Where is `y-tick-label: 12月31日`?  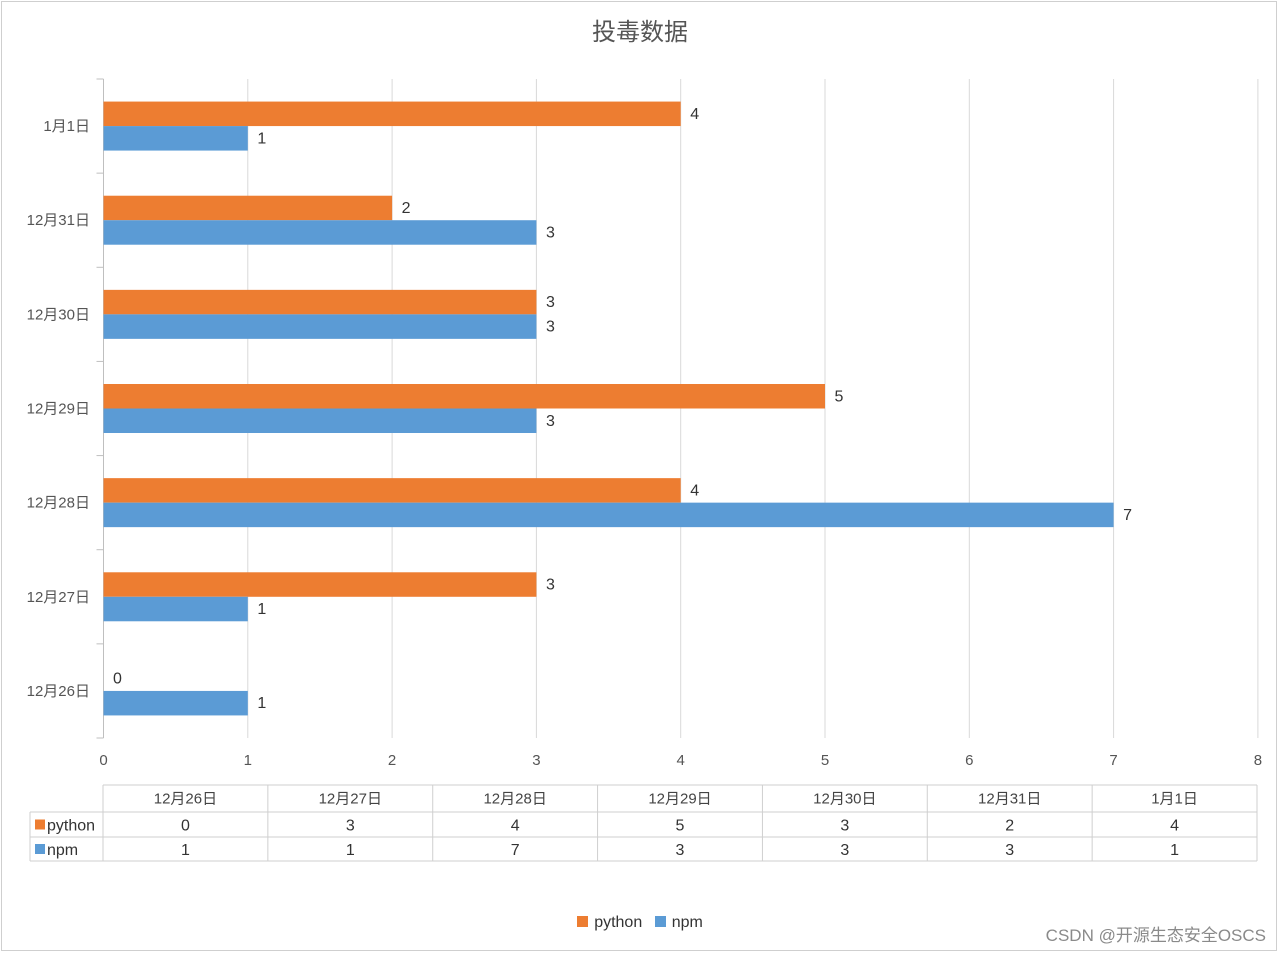 y-tick-label: 12月31日 is located at coordinates (58, 220).